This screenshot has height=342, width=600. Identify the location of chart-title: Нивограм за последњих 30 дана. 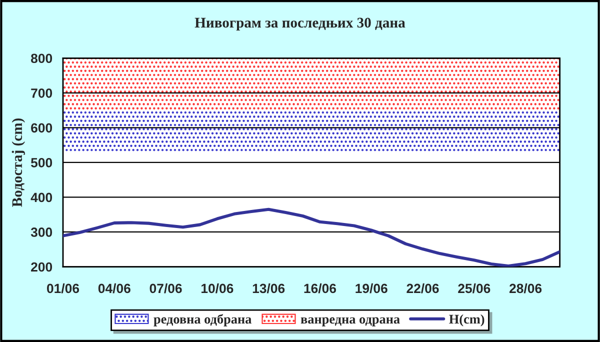
(300, 24).